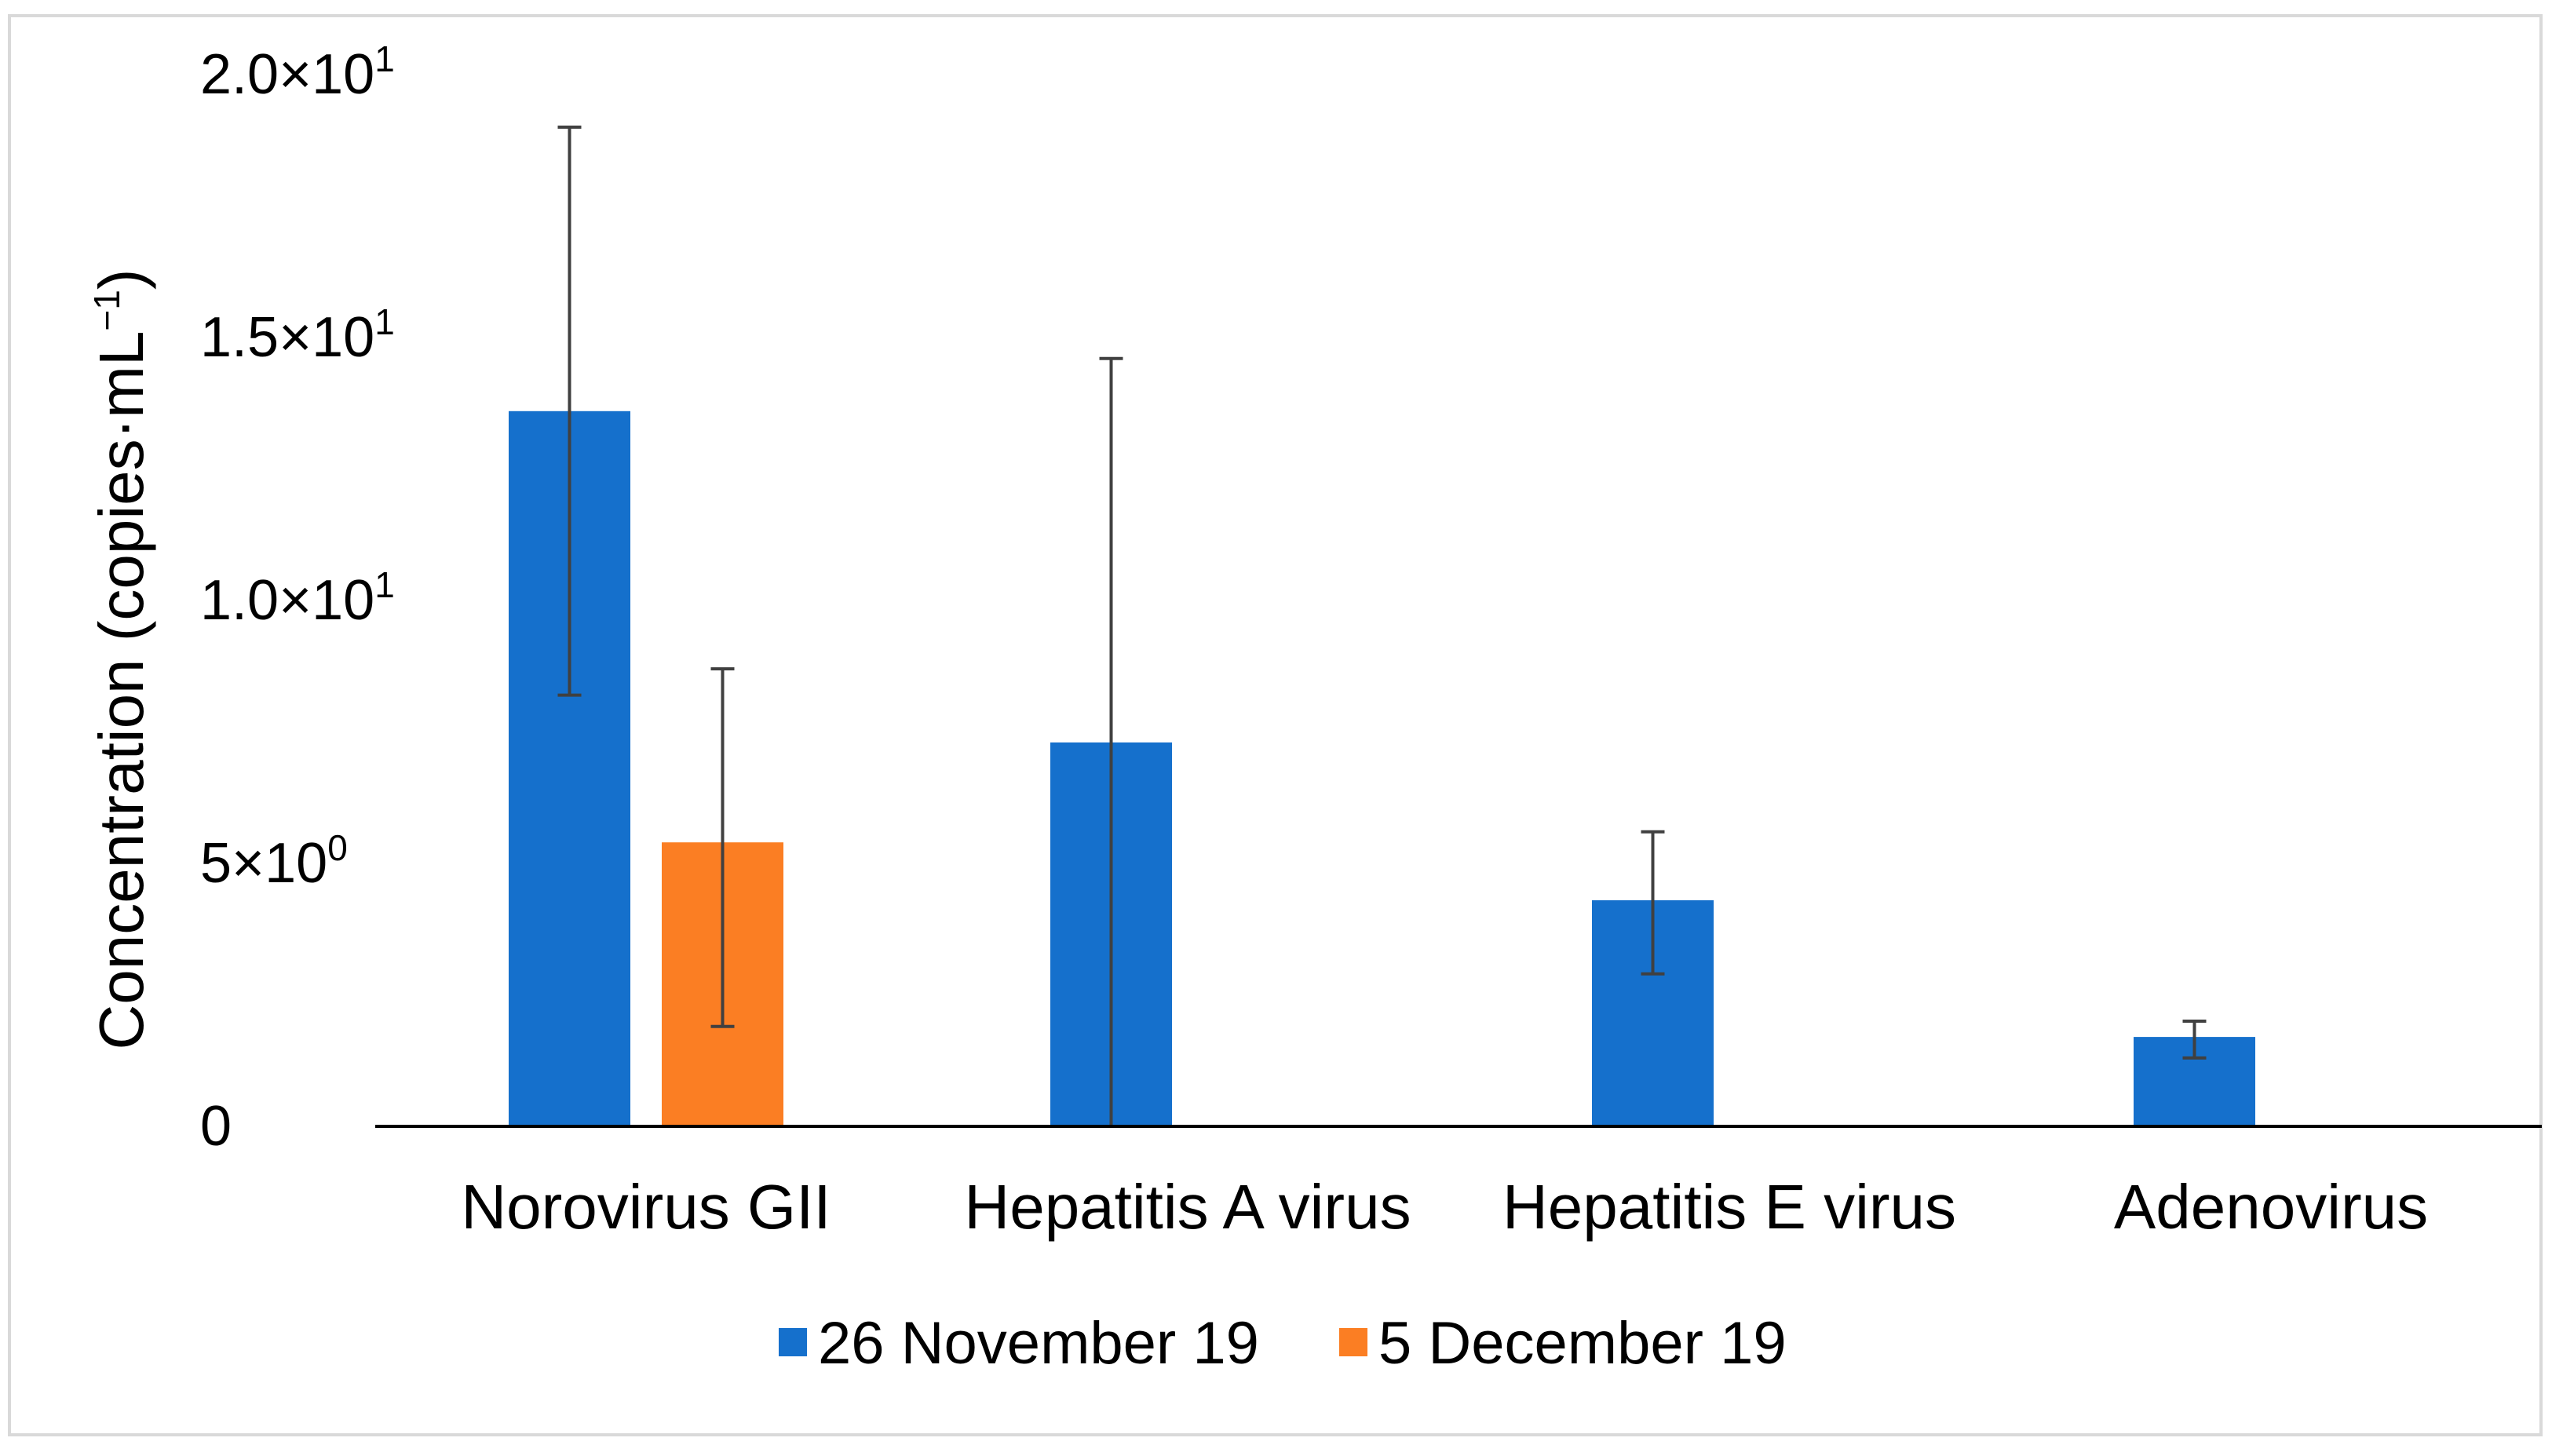  What do you see at coordinates (1283, 1343) in the screenshot?
I see `legend: 26 November 19 5 December 19` at bounding box center [1283, 1343].